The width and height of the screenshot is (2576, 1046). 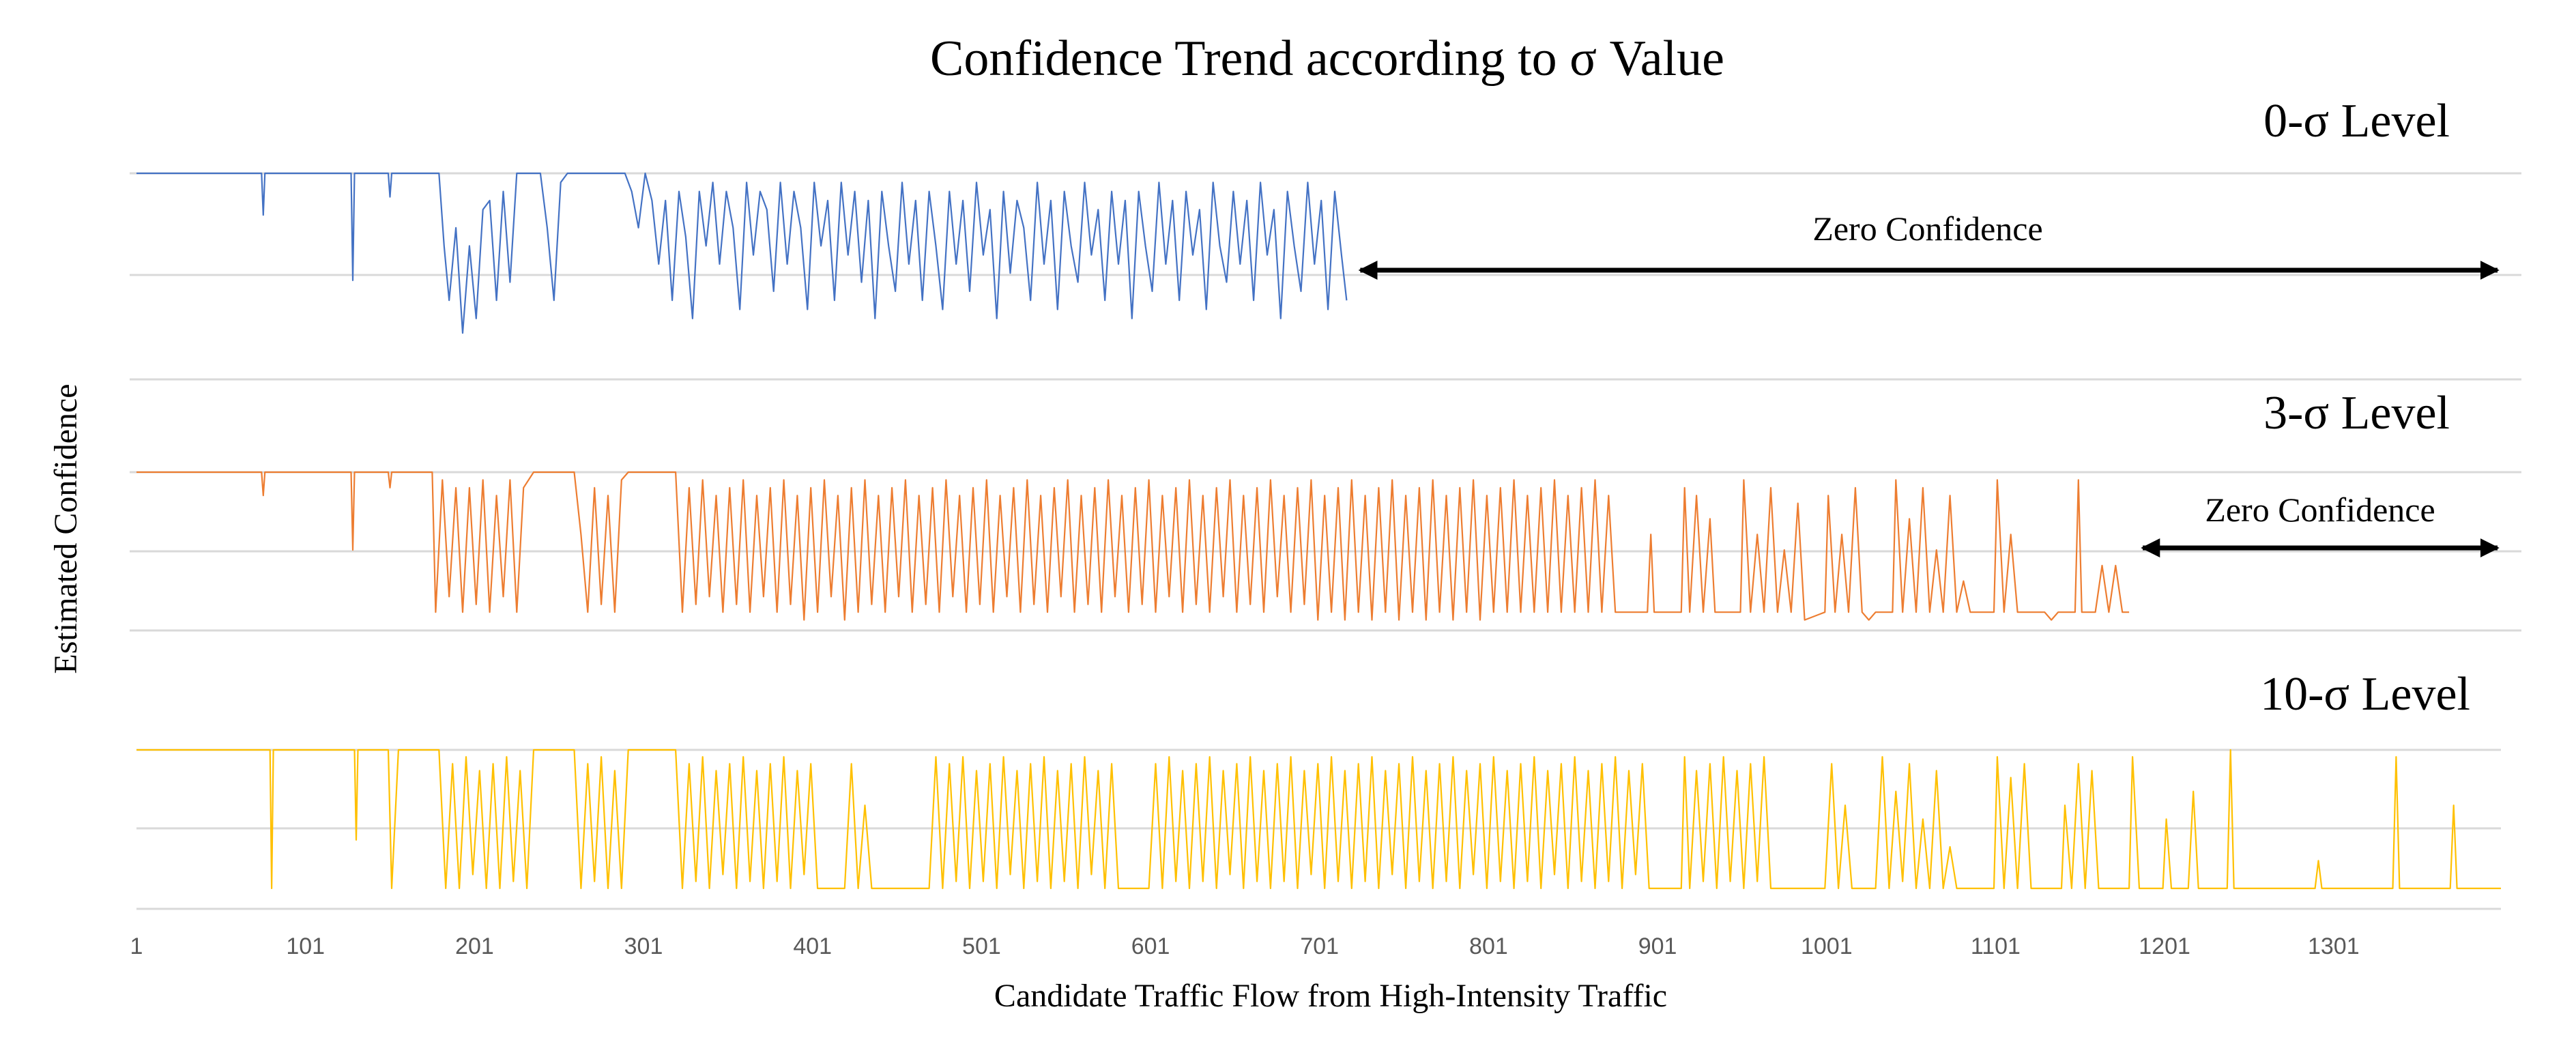 I want to click on x-tick-label: 1201, so click(x=2164, y=946).